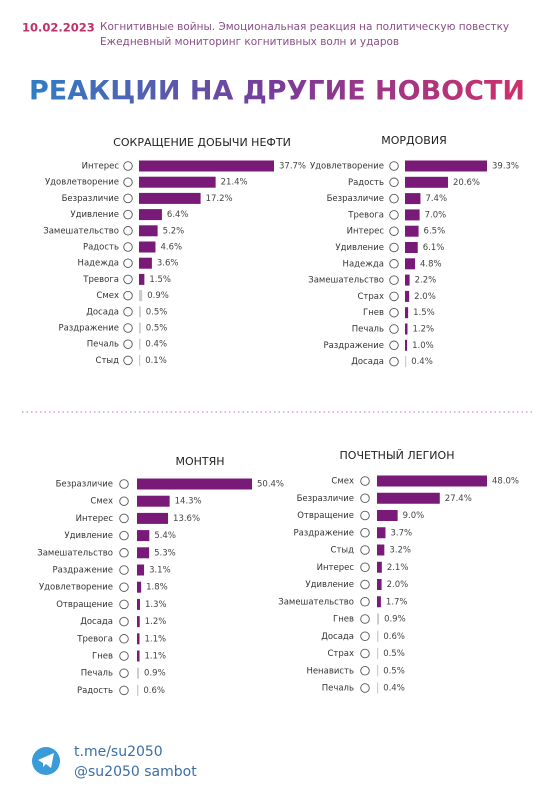  What do you see at coordinates (156, 657) in the screenshot?
I see `value-label: 1.1%` at bounding box center [156, 657].